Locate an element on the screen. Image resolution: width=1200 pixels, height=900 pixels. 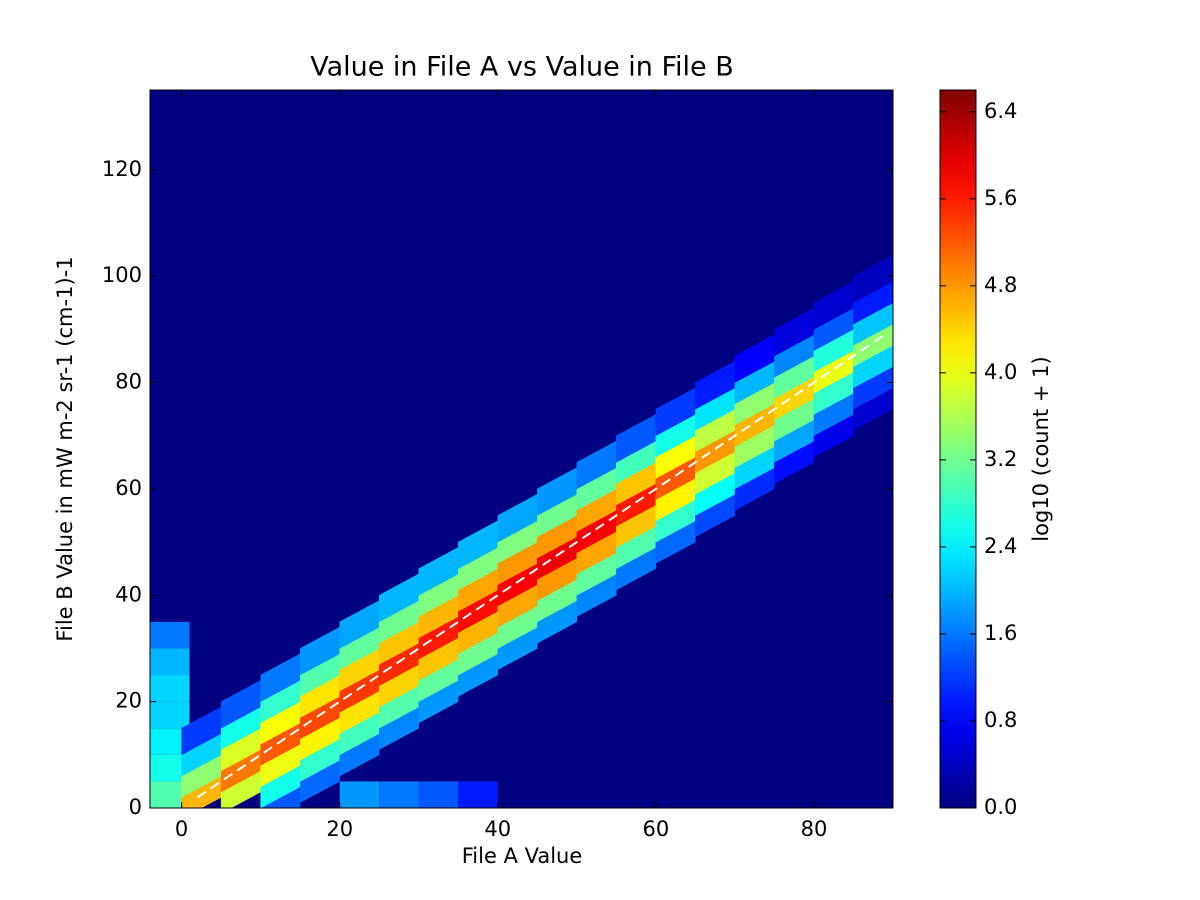
y-tick-label: 80 is located at coordinates (128, 382).